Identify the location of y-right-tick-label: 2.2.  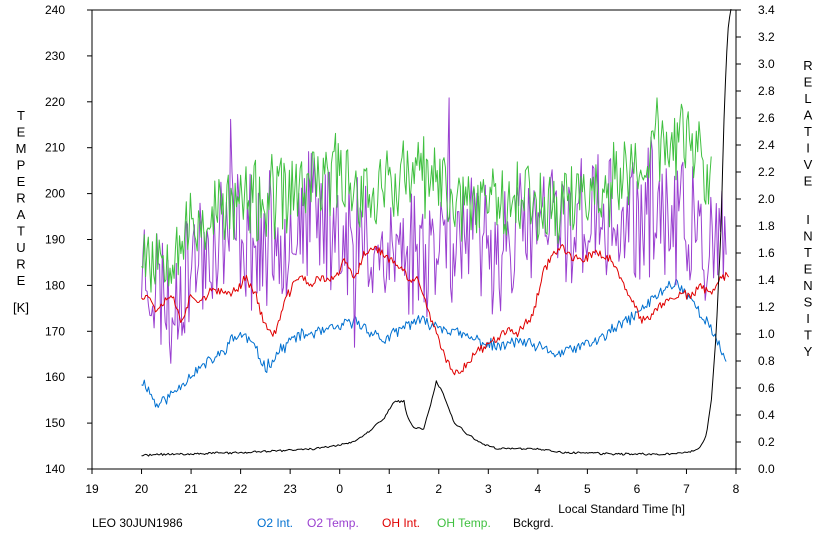
(766, 172).